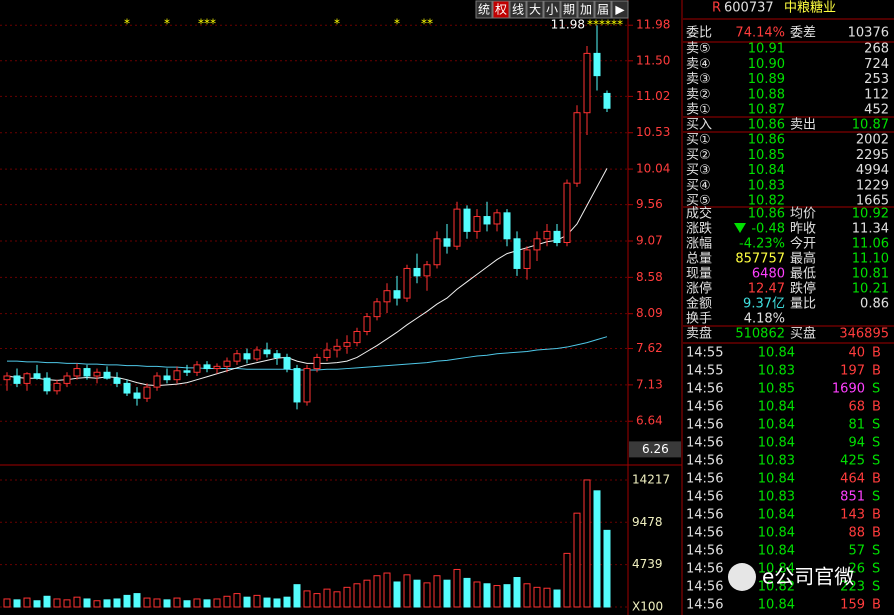 Image resolution: width=894 pixels, height=615 pixels. What do you see at coordinates (876, 94) in the screenshot?
I see `ask-volume: 112` at bounding box center [876, 94].